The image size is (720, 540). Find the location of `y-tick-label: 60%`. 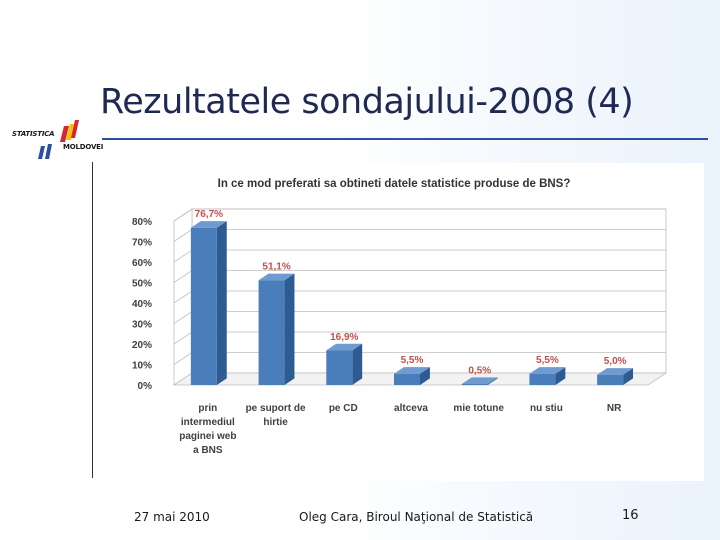

y-tick-label: 60% is located at coordinates (142, 263).